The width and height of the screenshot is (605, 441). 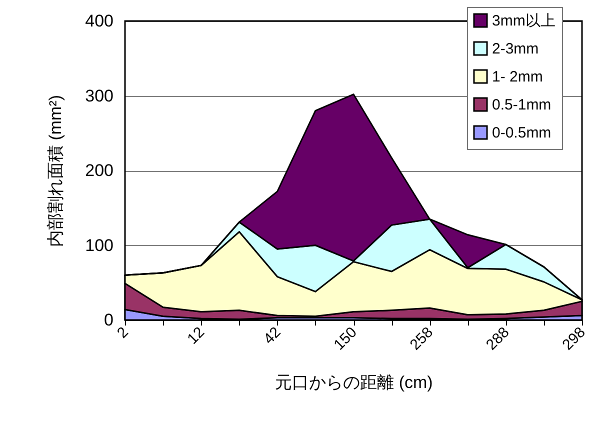 I want to click on y-axis-title: 内部割れ面積 (mm²), so click(x=56, y=171).